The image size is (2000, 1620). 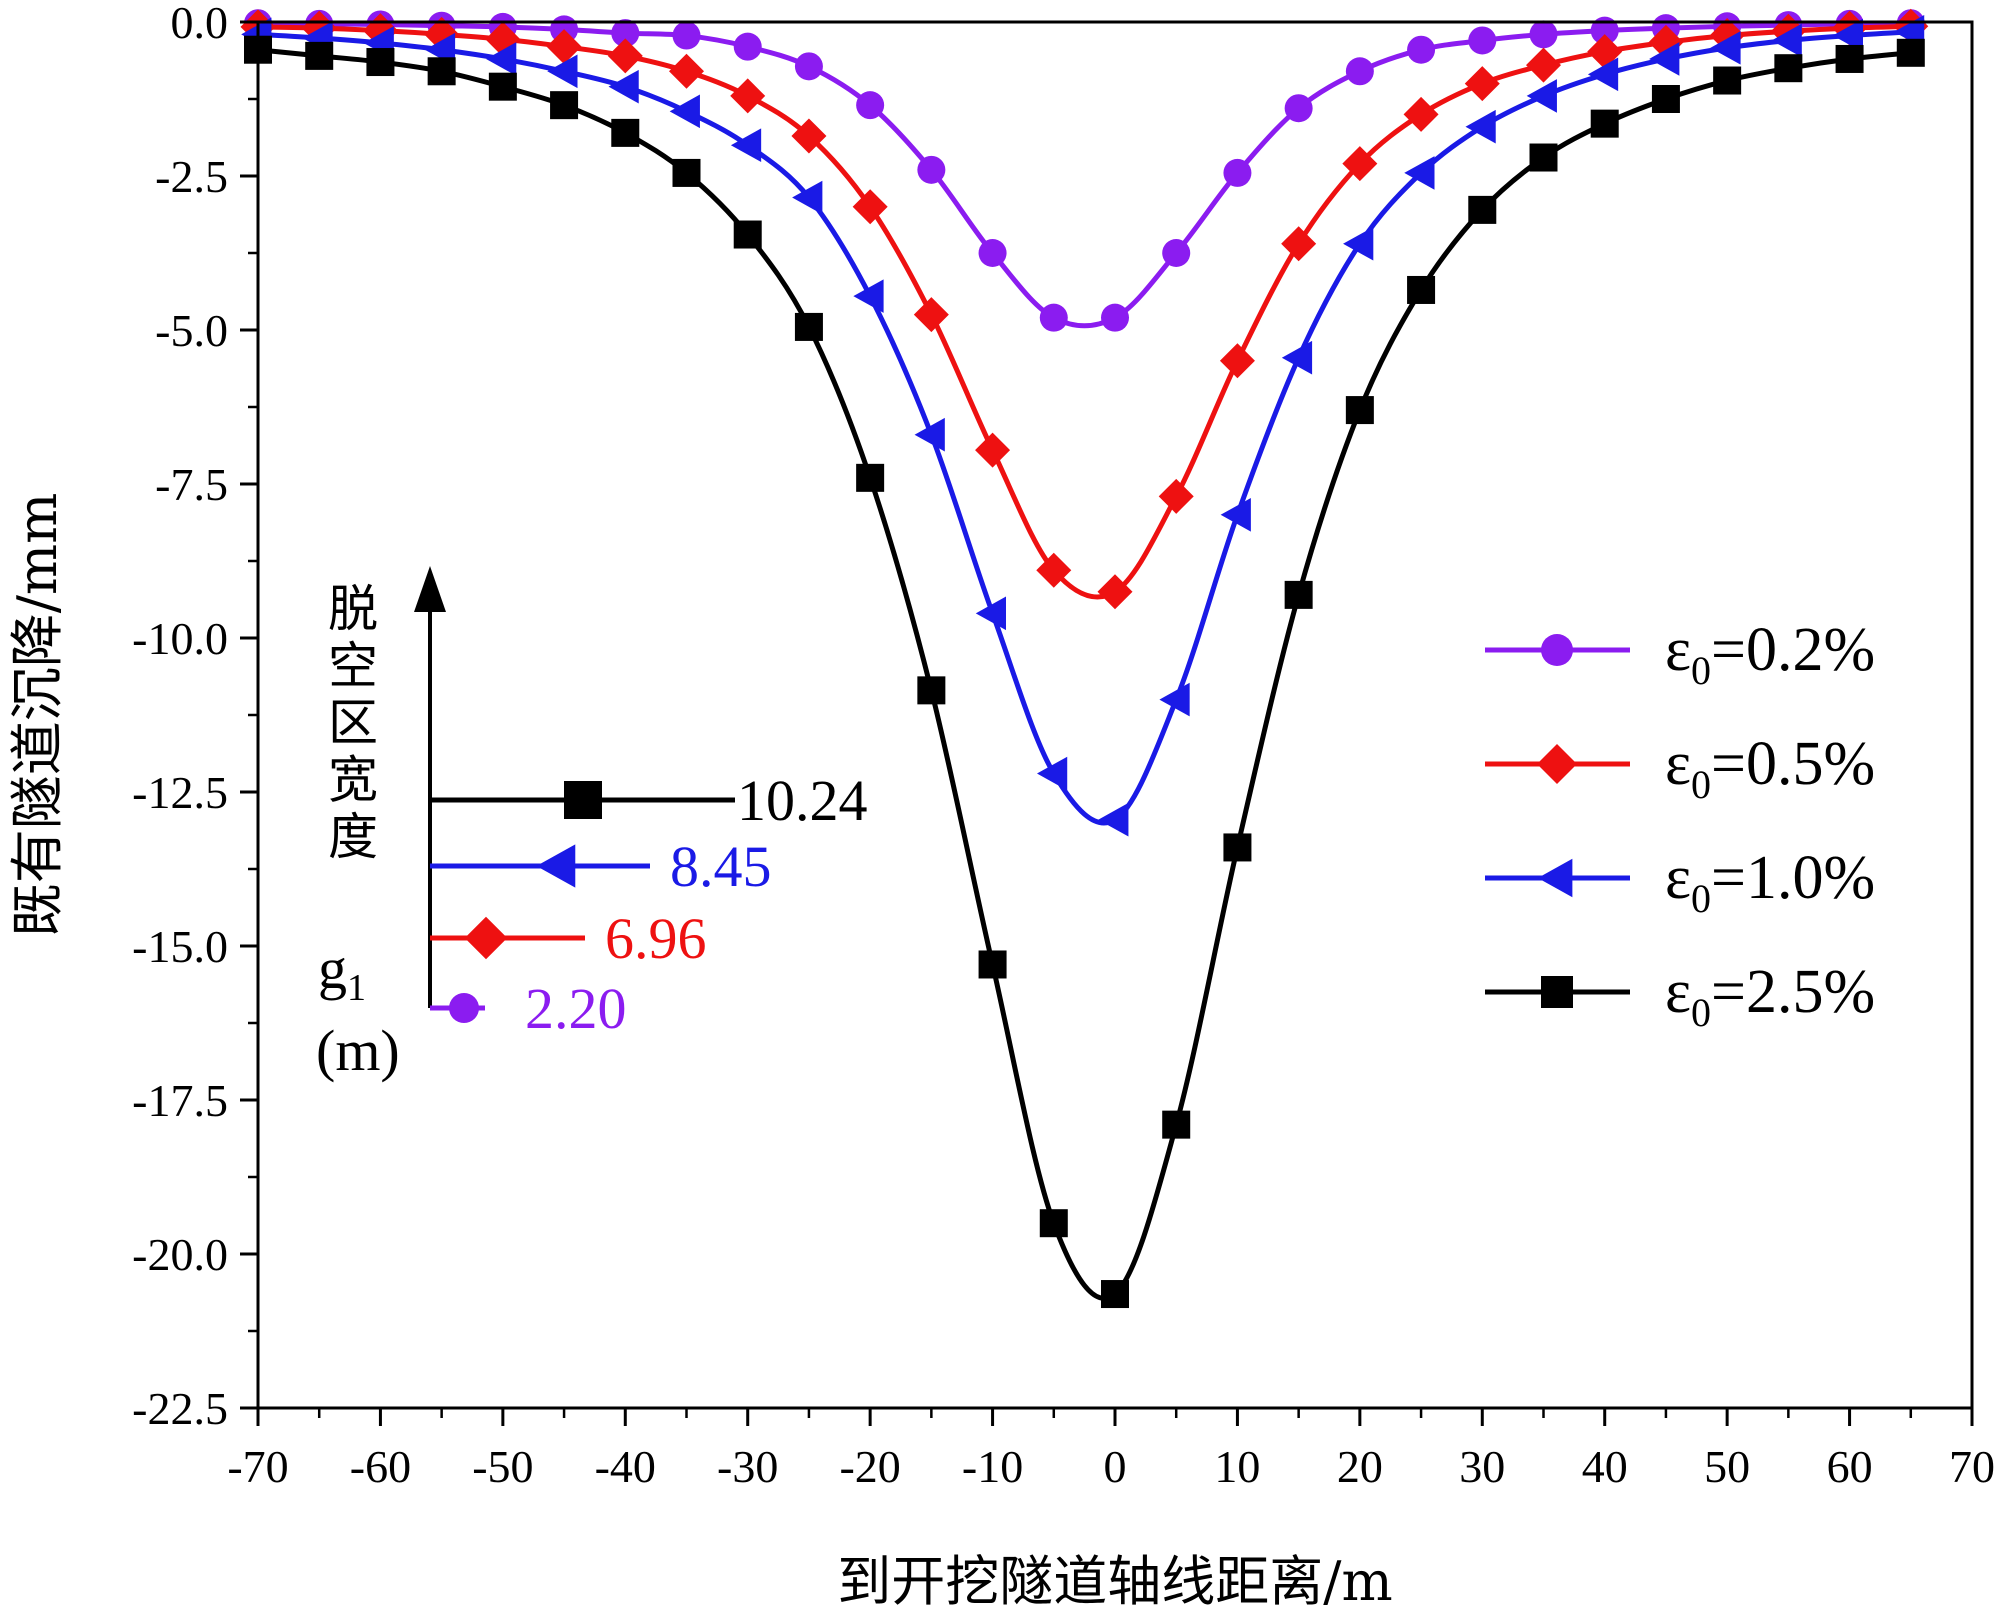 What do you see at coordinates (191, 330) in the screenshot?
I see `y-tick-label: -5.0` at bounding box center [191, 330].